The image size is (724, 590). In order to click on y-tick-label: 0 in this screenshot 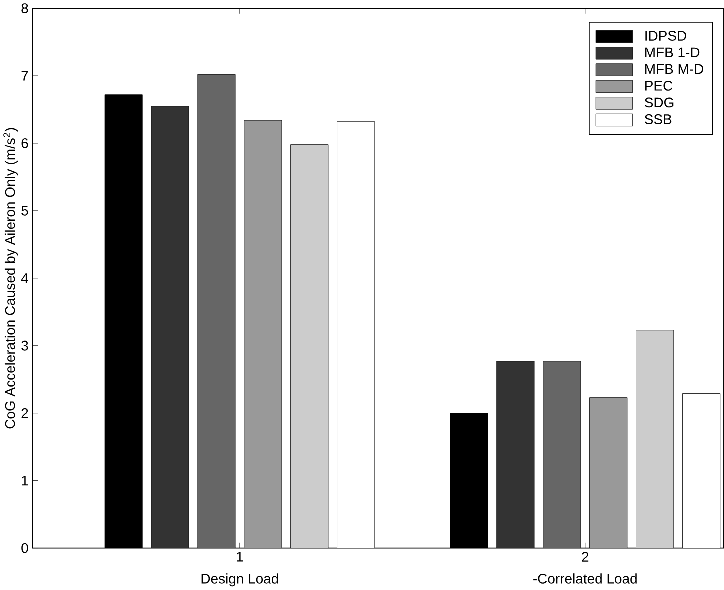, I will do `click(25, 548)`.